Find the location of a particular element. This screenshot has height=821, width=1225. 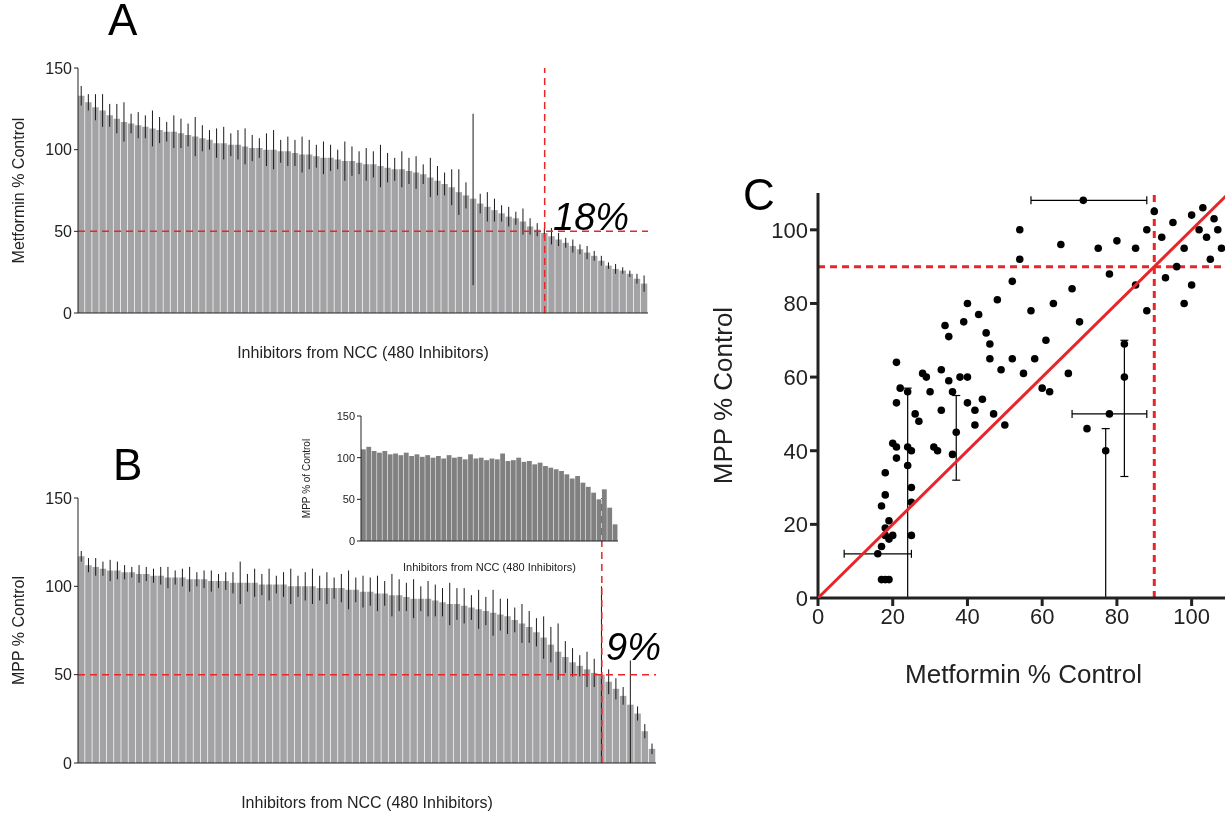

chart-title: C is located at coordinates (759, 194).